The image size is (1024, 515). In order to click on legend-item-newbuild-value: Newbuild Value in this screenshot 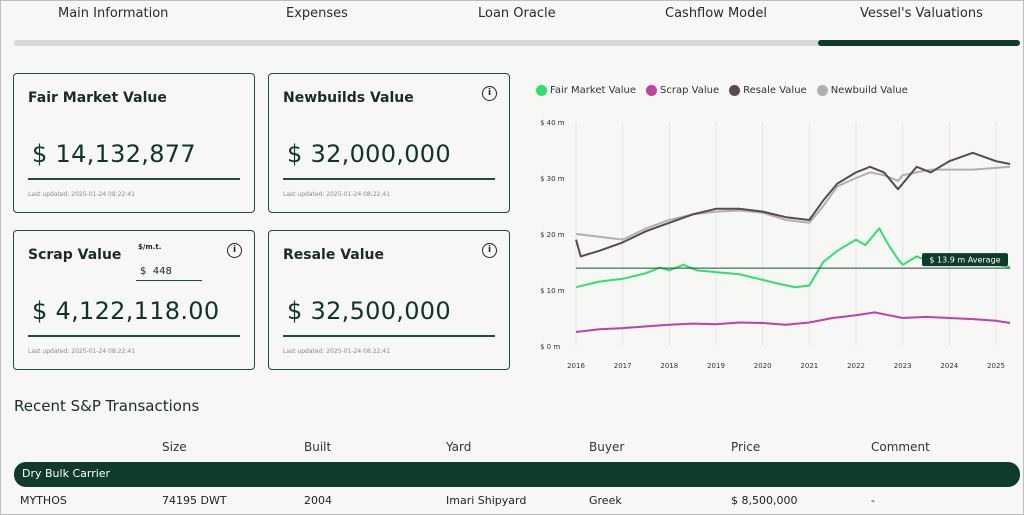, I will do `click(862, 90)`.